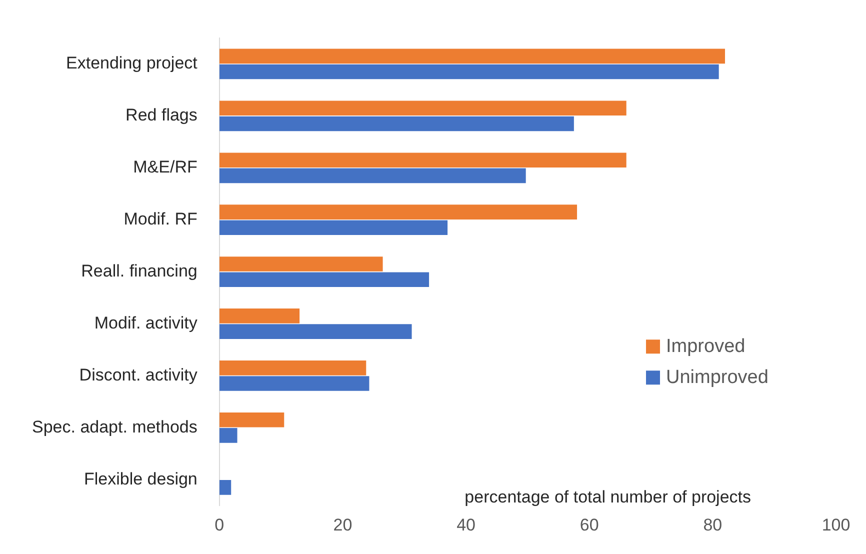 The width and height of the screenshot is (866, 554). Describe the element at coordinates (219, 524) in the screenshot. I see `x-tick-label: 0` at that location.